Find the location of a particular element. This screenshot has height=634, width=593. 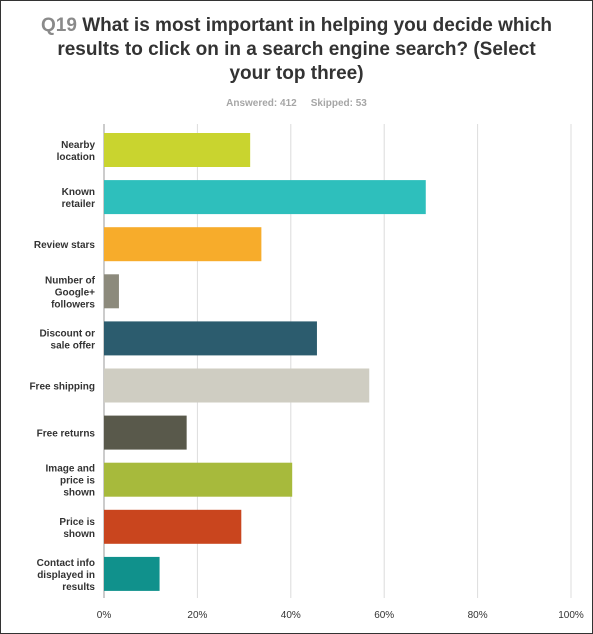

answered-label: Answered: is located at coordinates (252, 103).